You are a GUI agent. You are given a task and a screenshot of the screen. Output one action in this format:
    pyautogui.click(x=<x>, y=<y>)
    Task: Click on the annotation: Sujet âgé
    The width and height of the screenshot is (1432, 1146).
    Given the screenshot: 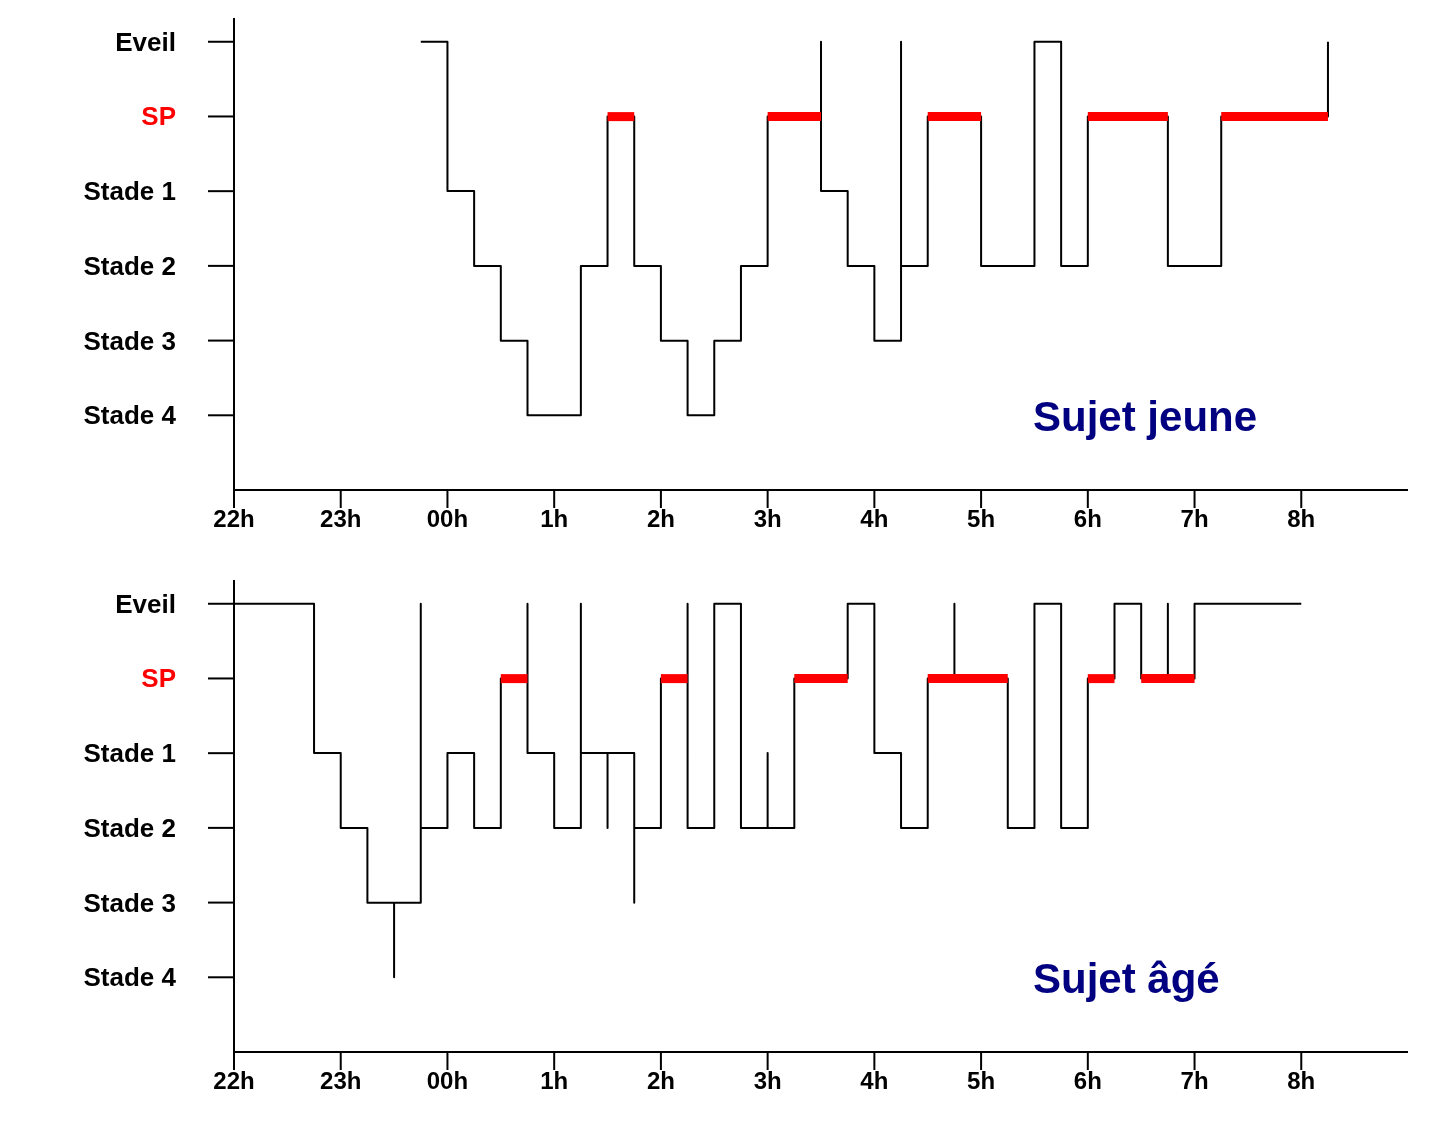 What is the action you would take?
    pyautogui.click(x=1126, y=979)
    